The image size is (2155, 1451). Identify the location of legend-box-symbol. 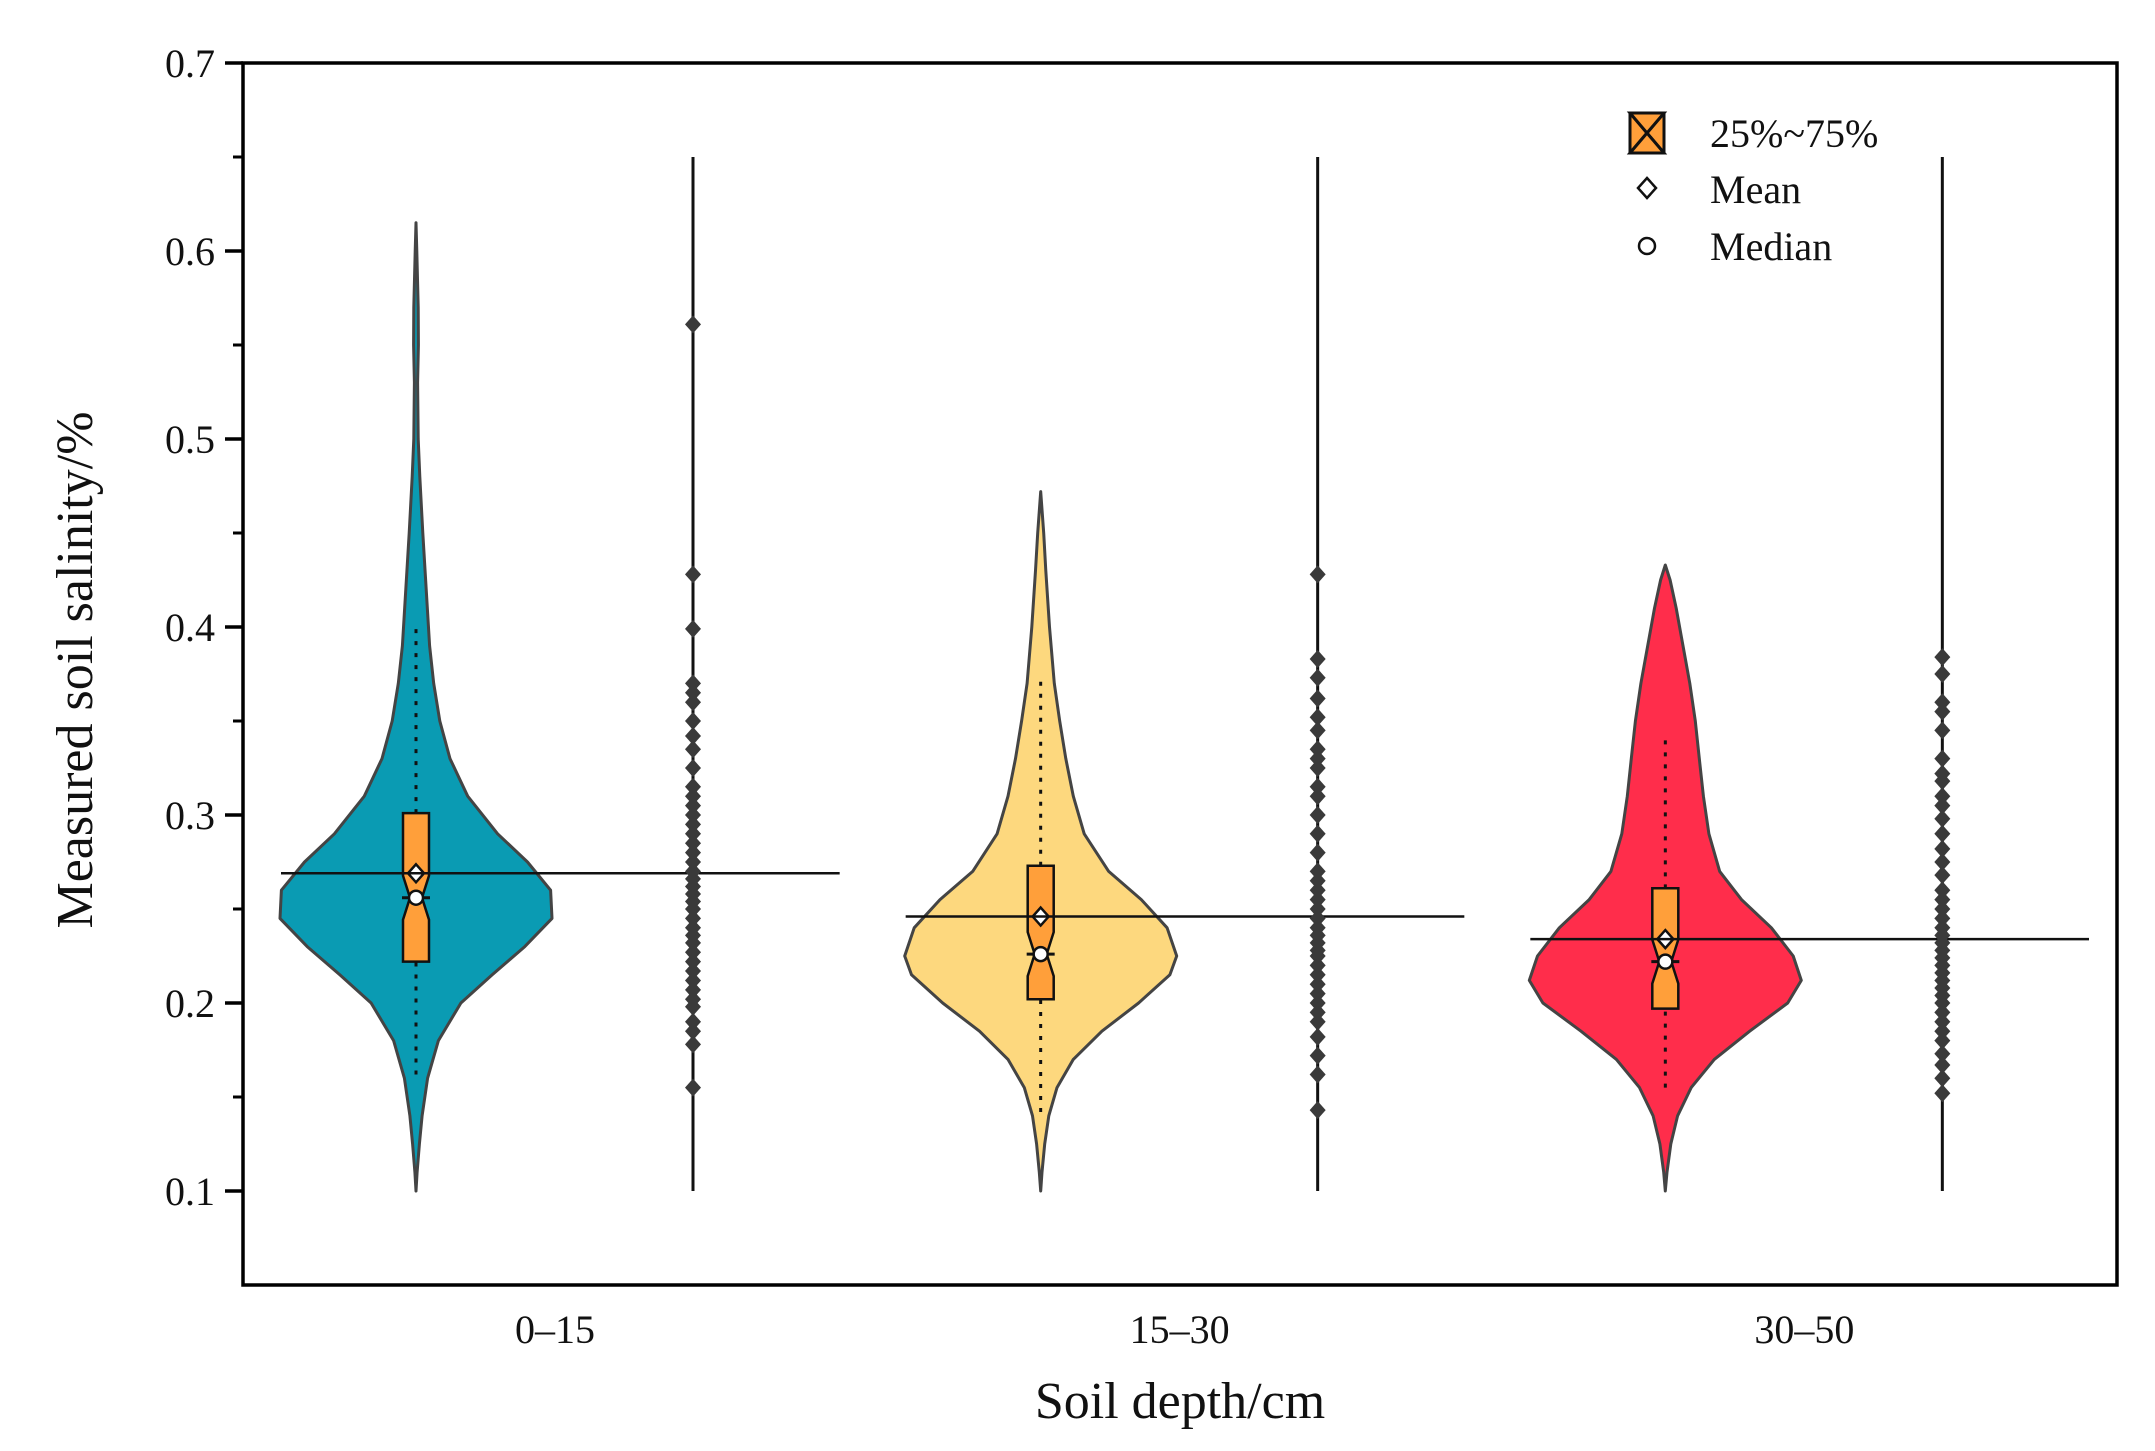
(1647, 133).